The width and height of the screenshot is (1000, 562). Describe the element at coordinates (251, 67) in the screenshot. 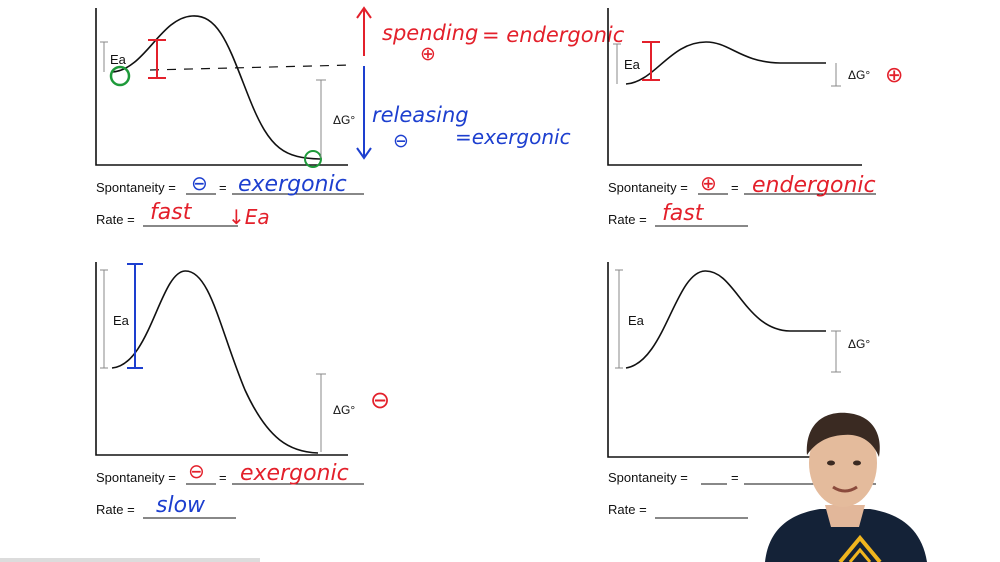

I see `diagram-1-dashed-line` at that location.